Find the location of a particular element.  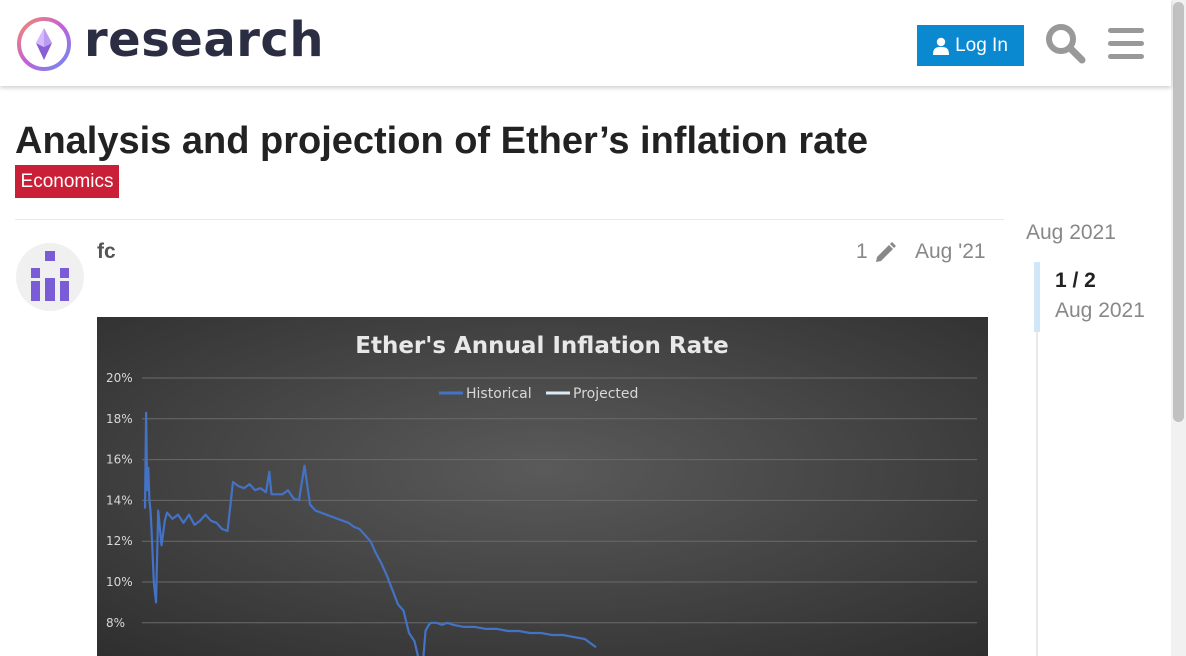

y-tick-label: 20% is located at coordinates (119, 378).